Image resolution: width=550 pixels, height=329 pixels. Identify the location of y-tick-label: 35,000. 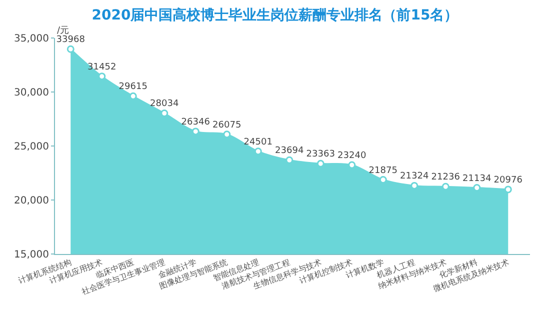
(31, 39).